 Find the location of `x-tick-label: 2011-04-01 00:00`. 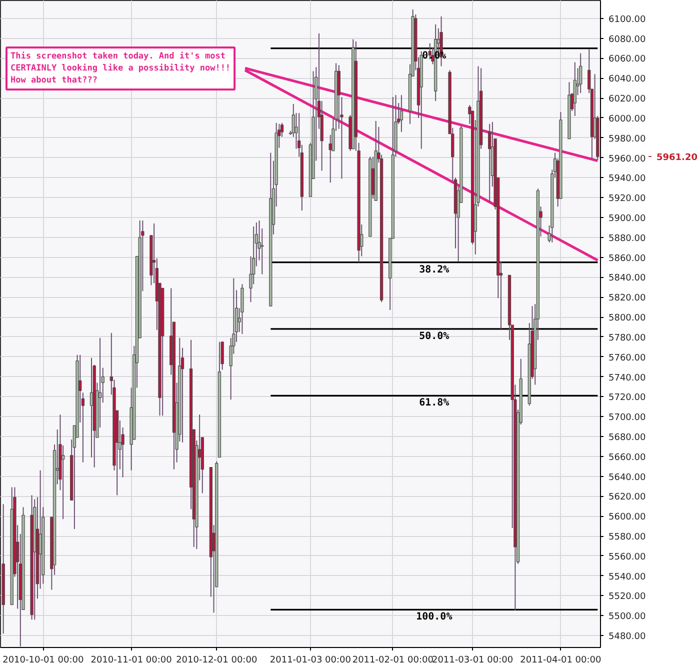

x-tick-label: 2011-04-01 00:00 is located at coordinates (561, 661).